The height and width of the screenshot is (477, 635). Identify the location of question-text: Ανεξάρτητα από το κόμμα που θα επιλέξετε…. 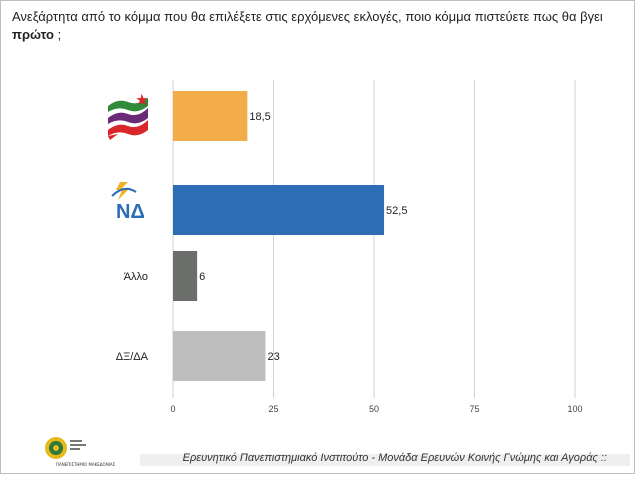
(307, 16).